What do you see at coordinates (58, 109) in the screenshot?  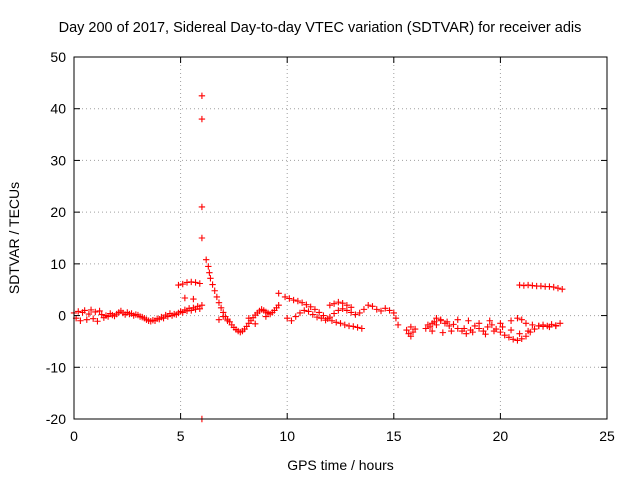 I see `y-tick-label: 40` at bounding box center [58, 109].